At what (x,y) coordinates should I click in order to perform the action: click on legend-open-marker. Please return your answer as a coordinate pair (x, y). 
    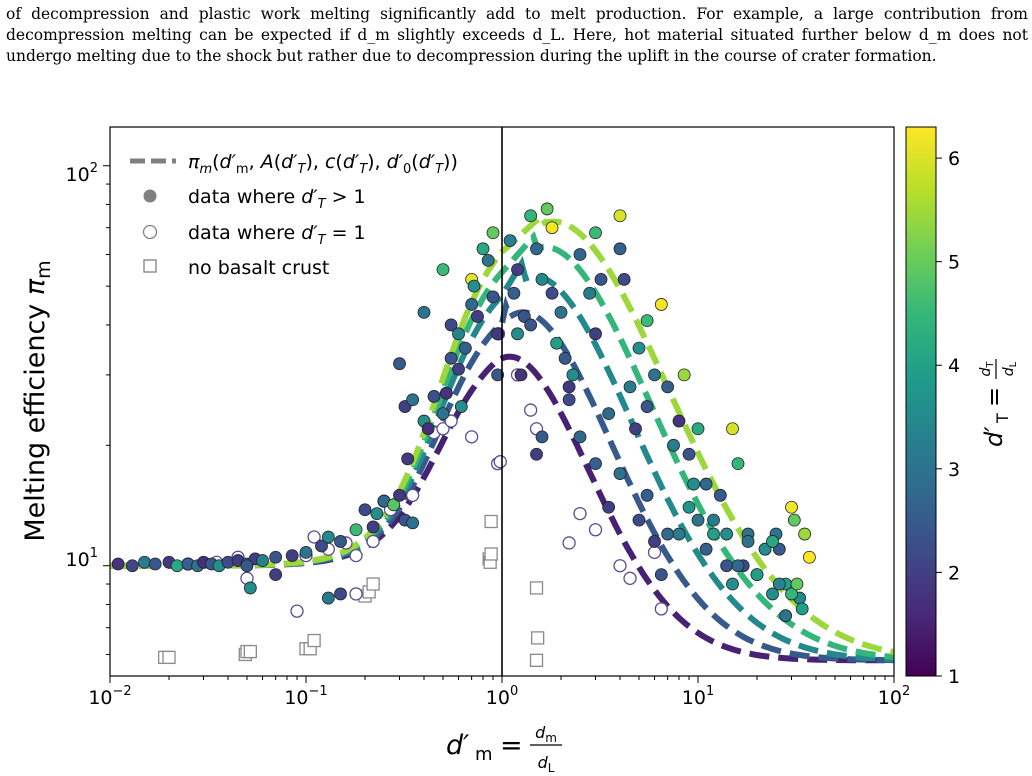
    Looking at the image, I should click on (150, 232).